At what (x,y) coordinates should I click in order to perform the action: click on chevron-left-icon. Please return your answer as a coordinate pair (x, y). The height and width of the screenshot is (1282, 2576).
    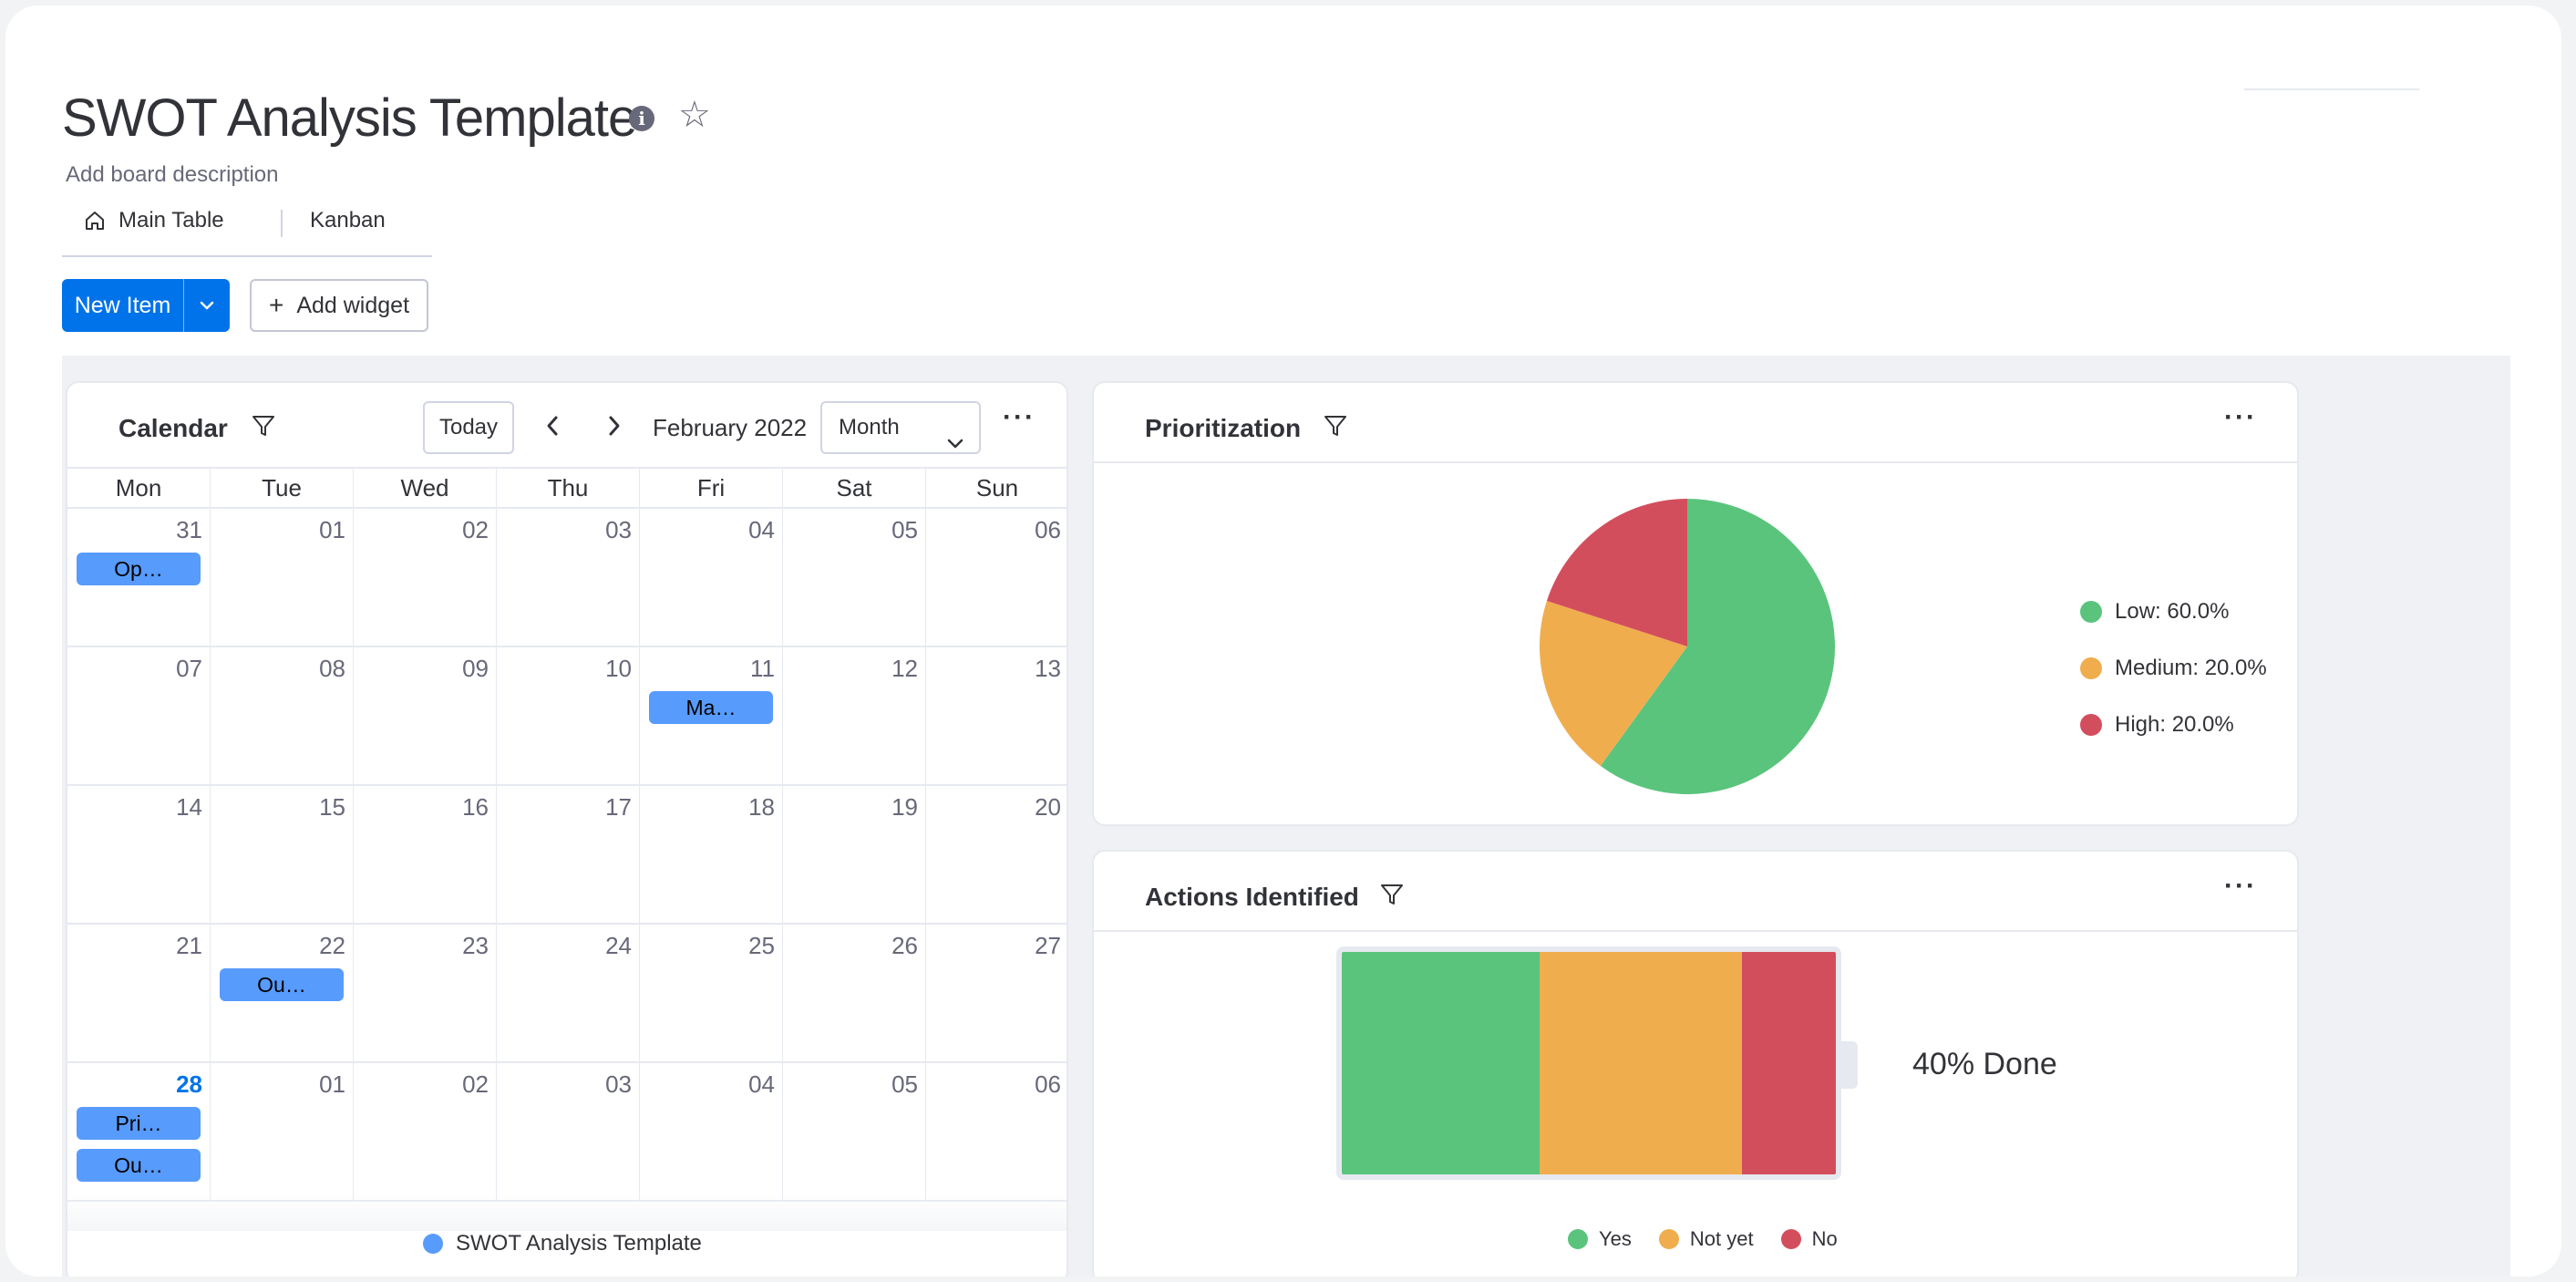
    Looking at the image, I should click on (552, 430).